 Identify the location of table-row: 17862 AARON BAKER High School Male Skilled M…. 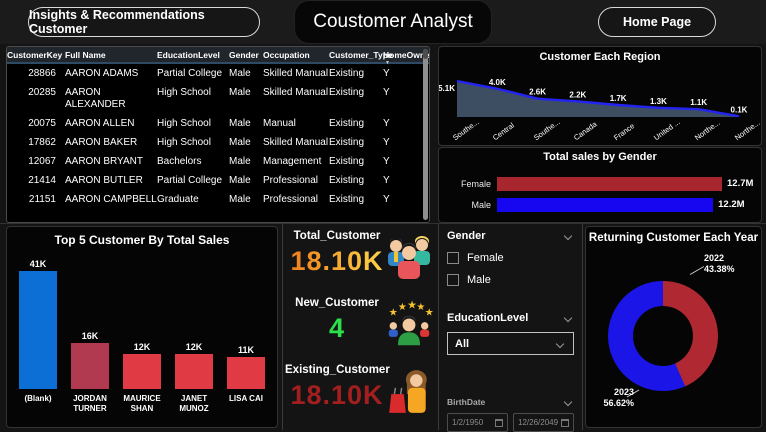
(218, 142).